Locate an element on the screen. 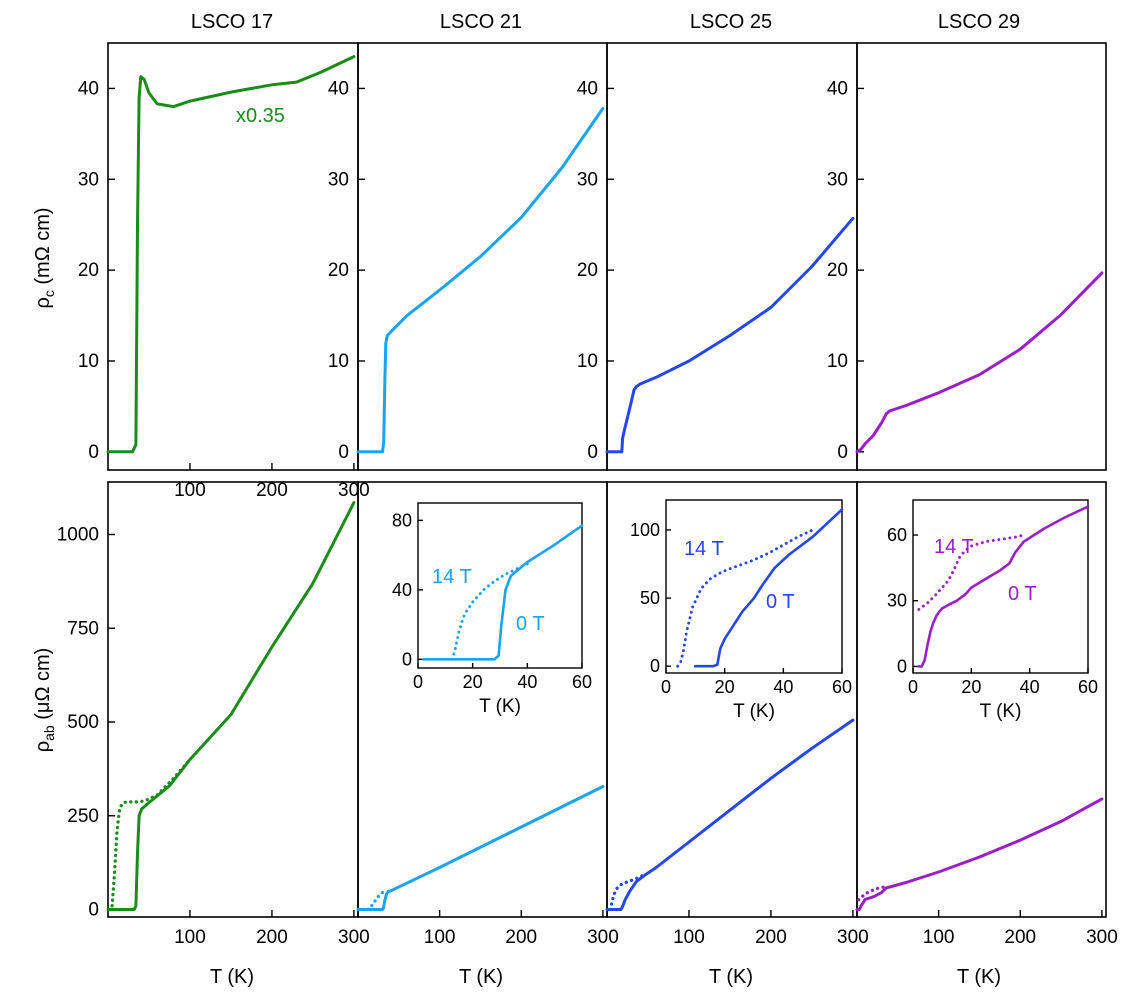  inset-lsco25-xtick-label: 0 is located at coordinates (666, 687).